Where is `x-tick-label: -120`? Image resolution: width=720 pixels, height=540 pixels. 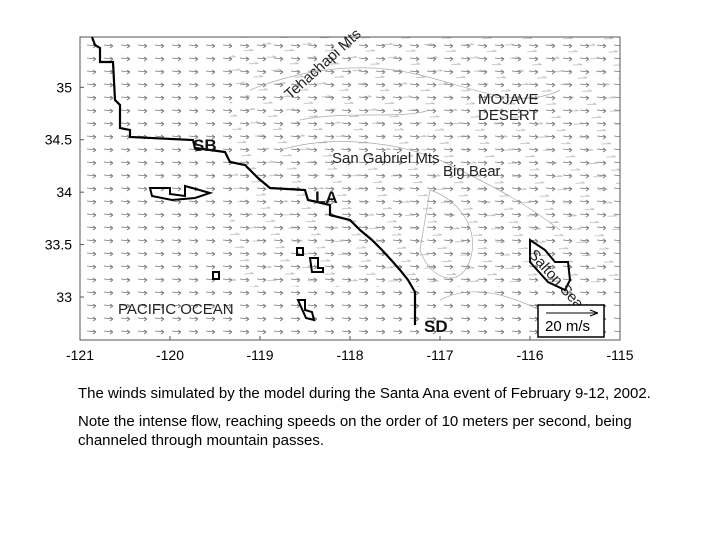 x-tick-label: -120 is located at coordinates (170, 355).